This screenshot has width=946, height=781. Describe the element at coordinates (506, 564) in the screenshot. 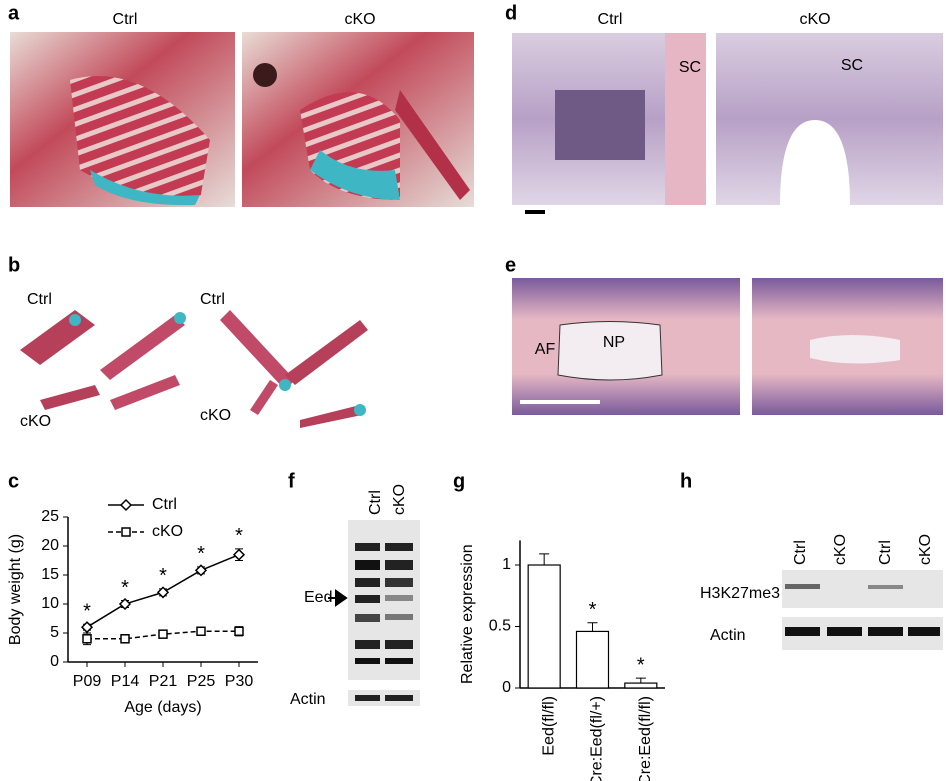

I see `y-tick-label: 1` at that location.